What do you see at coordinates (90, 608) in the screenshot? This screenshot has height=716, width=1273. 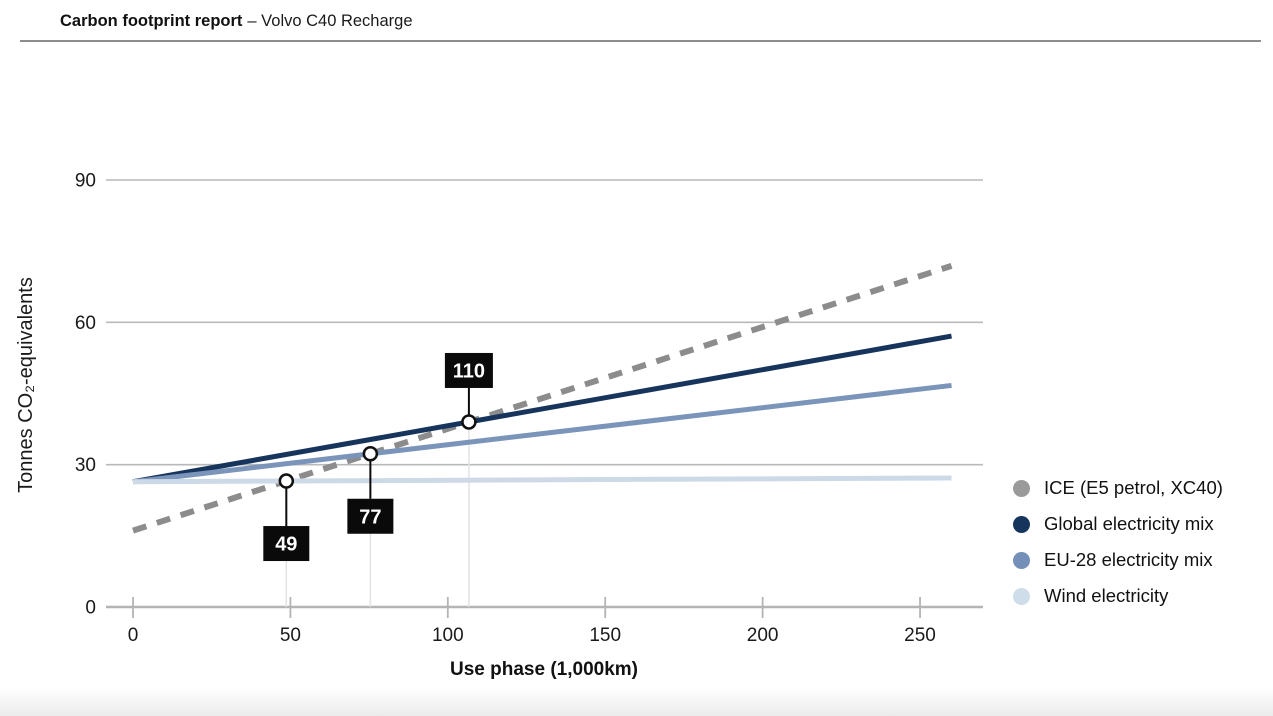 I see `y-tick-label-0: 0` at bounding box center [90, 608].